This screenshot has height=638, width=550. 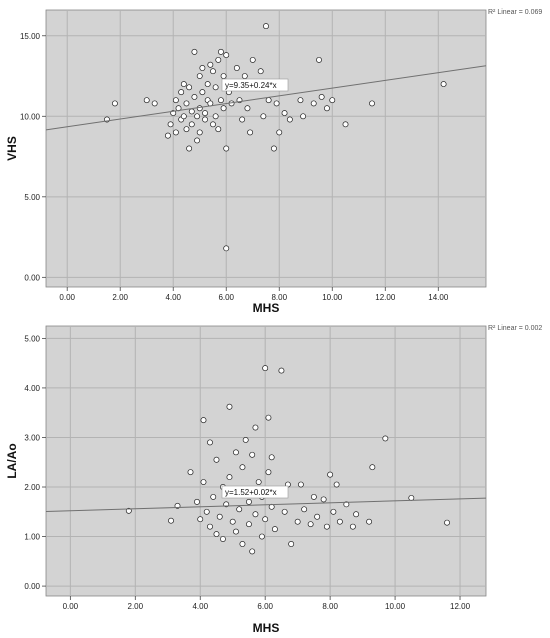 What do you see at coordinates (265, 606) in the screenshot?
I see `x-tick-label: 6.00` at bounding box center [265, 606].